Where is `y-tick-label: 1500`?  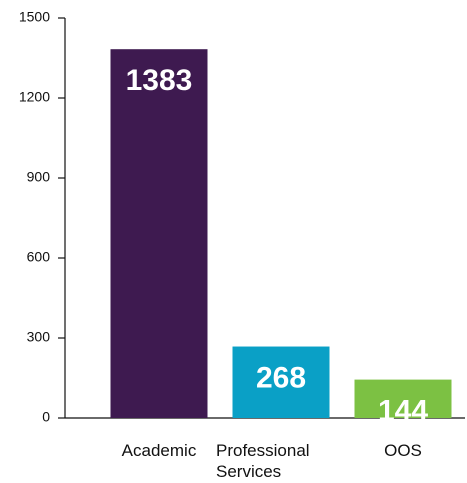 y-tick-label: 1500 is located at coordinates (34, 17).